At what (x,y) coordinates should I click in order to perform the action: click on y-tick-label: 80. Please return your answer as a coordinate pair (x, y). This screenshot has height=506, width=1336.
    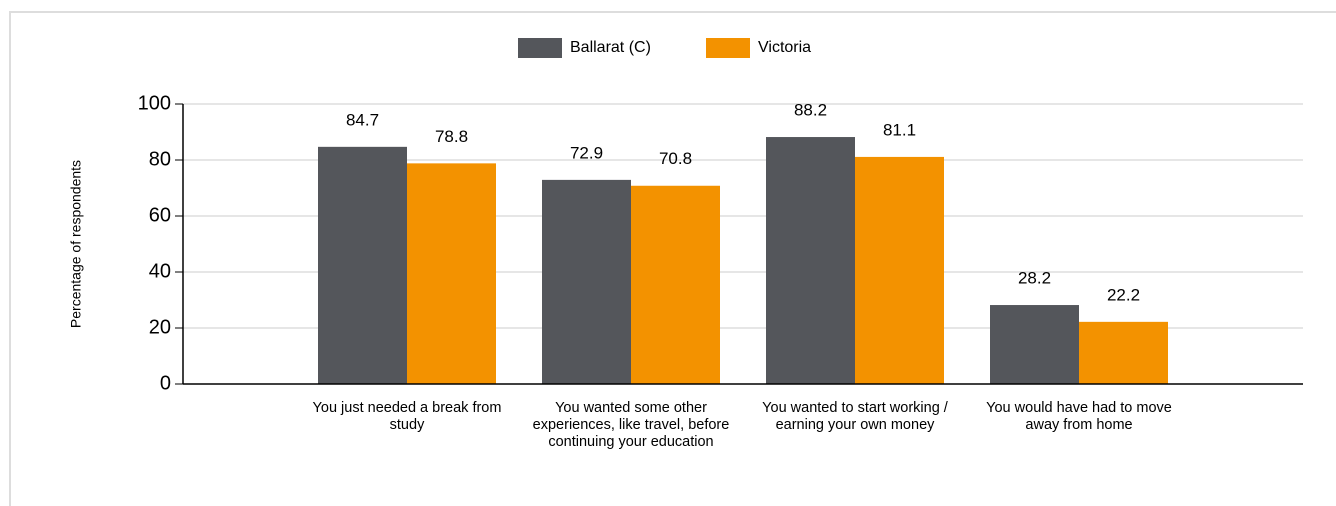
    Looking at the image, I should click on (160, 159).